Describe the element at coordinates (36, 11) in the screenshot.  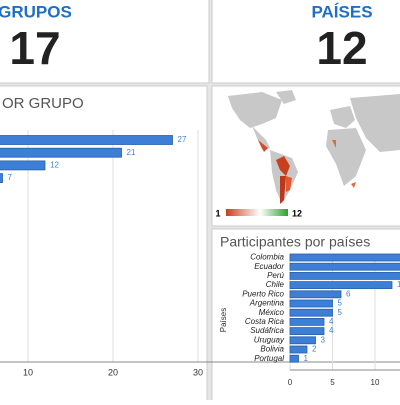
I see `kpi-label: GRUPOS` at that location.